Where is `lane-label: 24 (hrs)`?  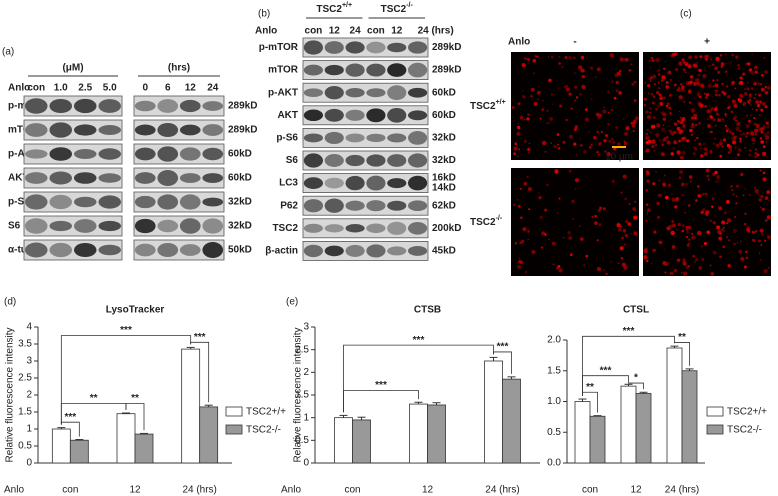 lane-label: 24 (hrs) is located at coordinates (436, 31).